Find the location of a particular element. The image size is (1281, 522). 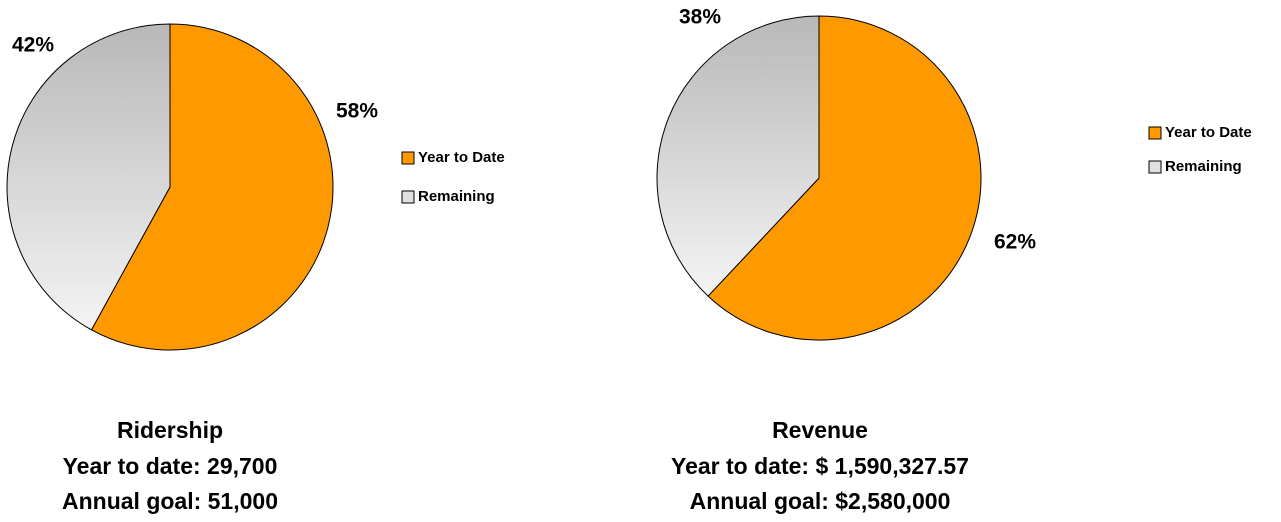

caption: Annual goal: $2,580,000 is located at coordinates (820, 501).